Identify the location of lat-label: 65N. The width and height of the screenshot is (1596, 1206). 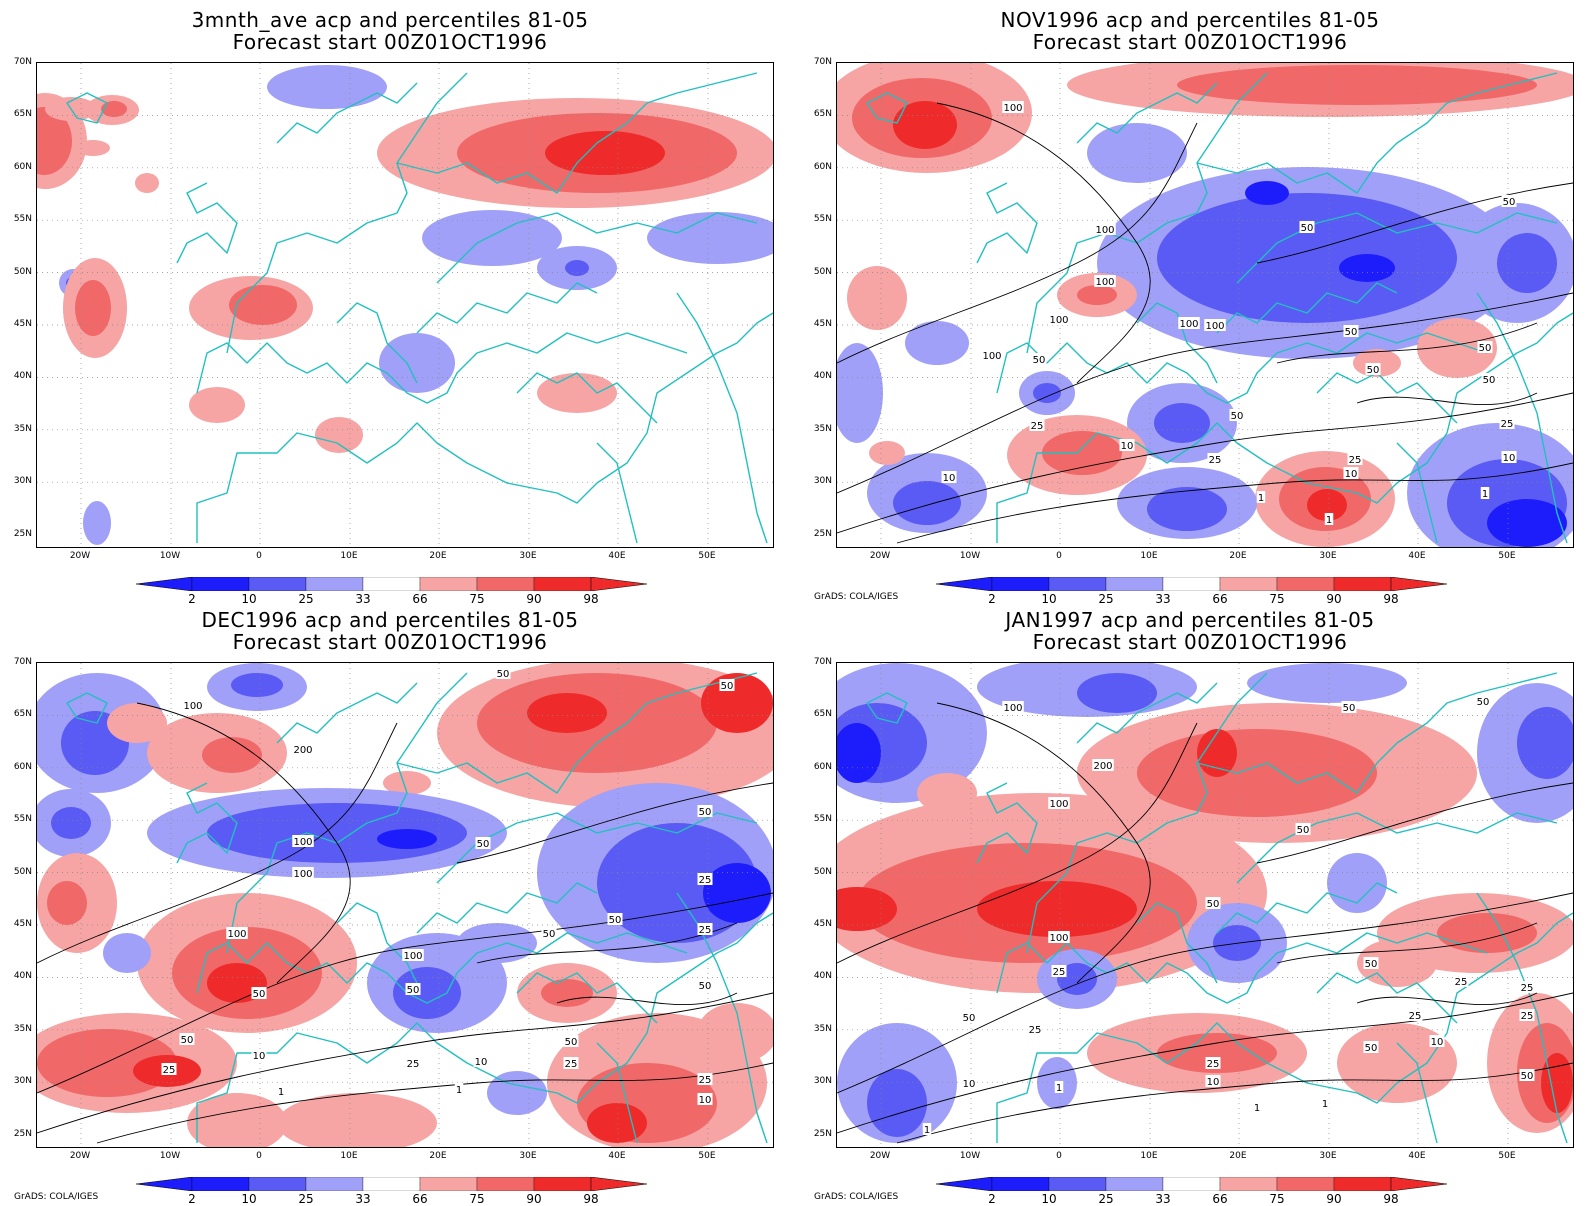
(22, 714).